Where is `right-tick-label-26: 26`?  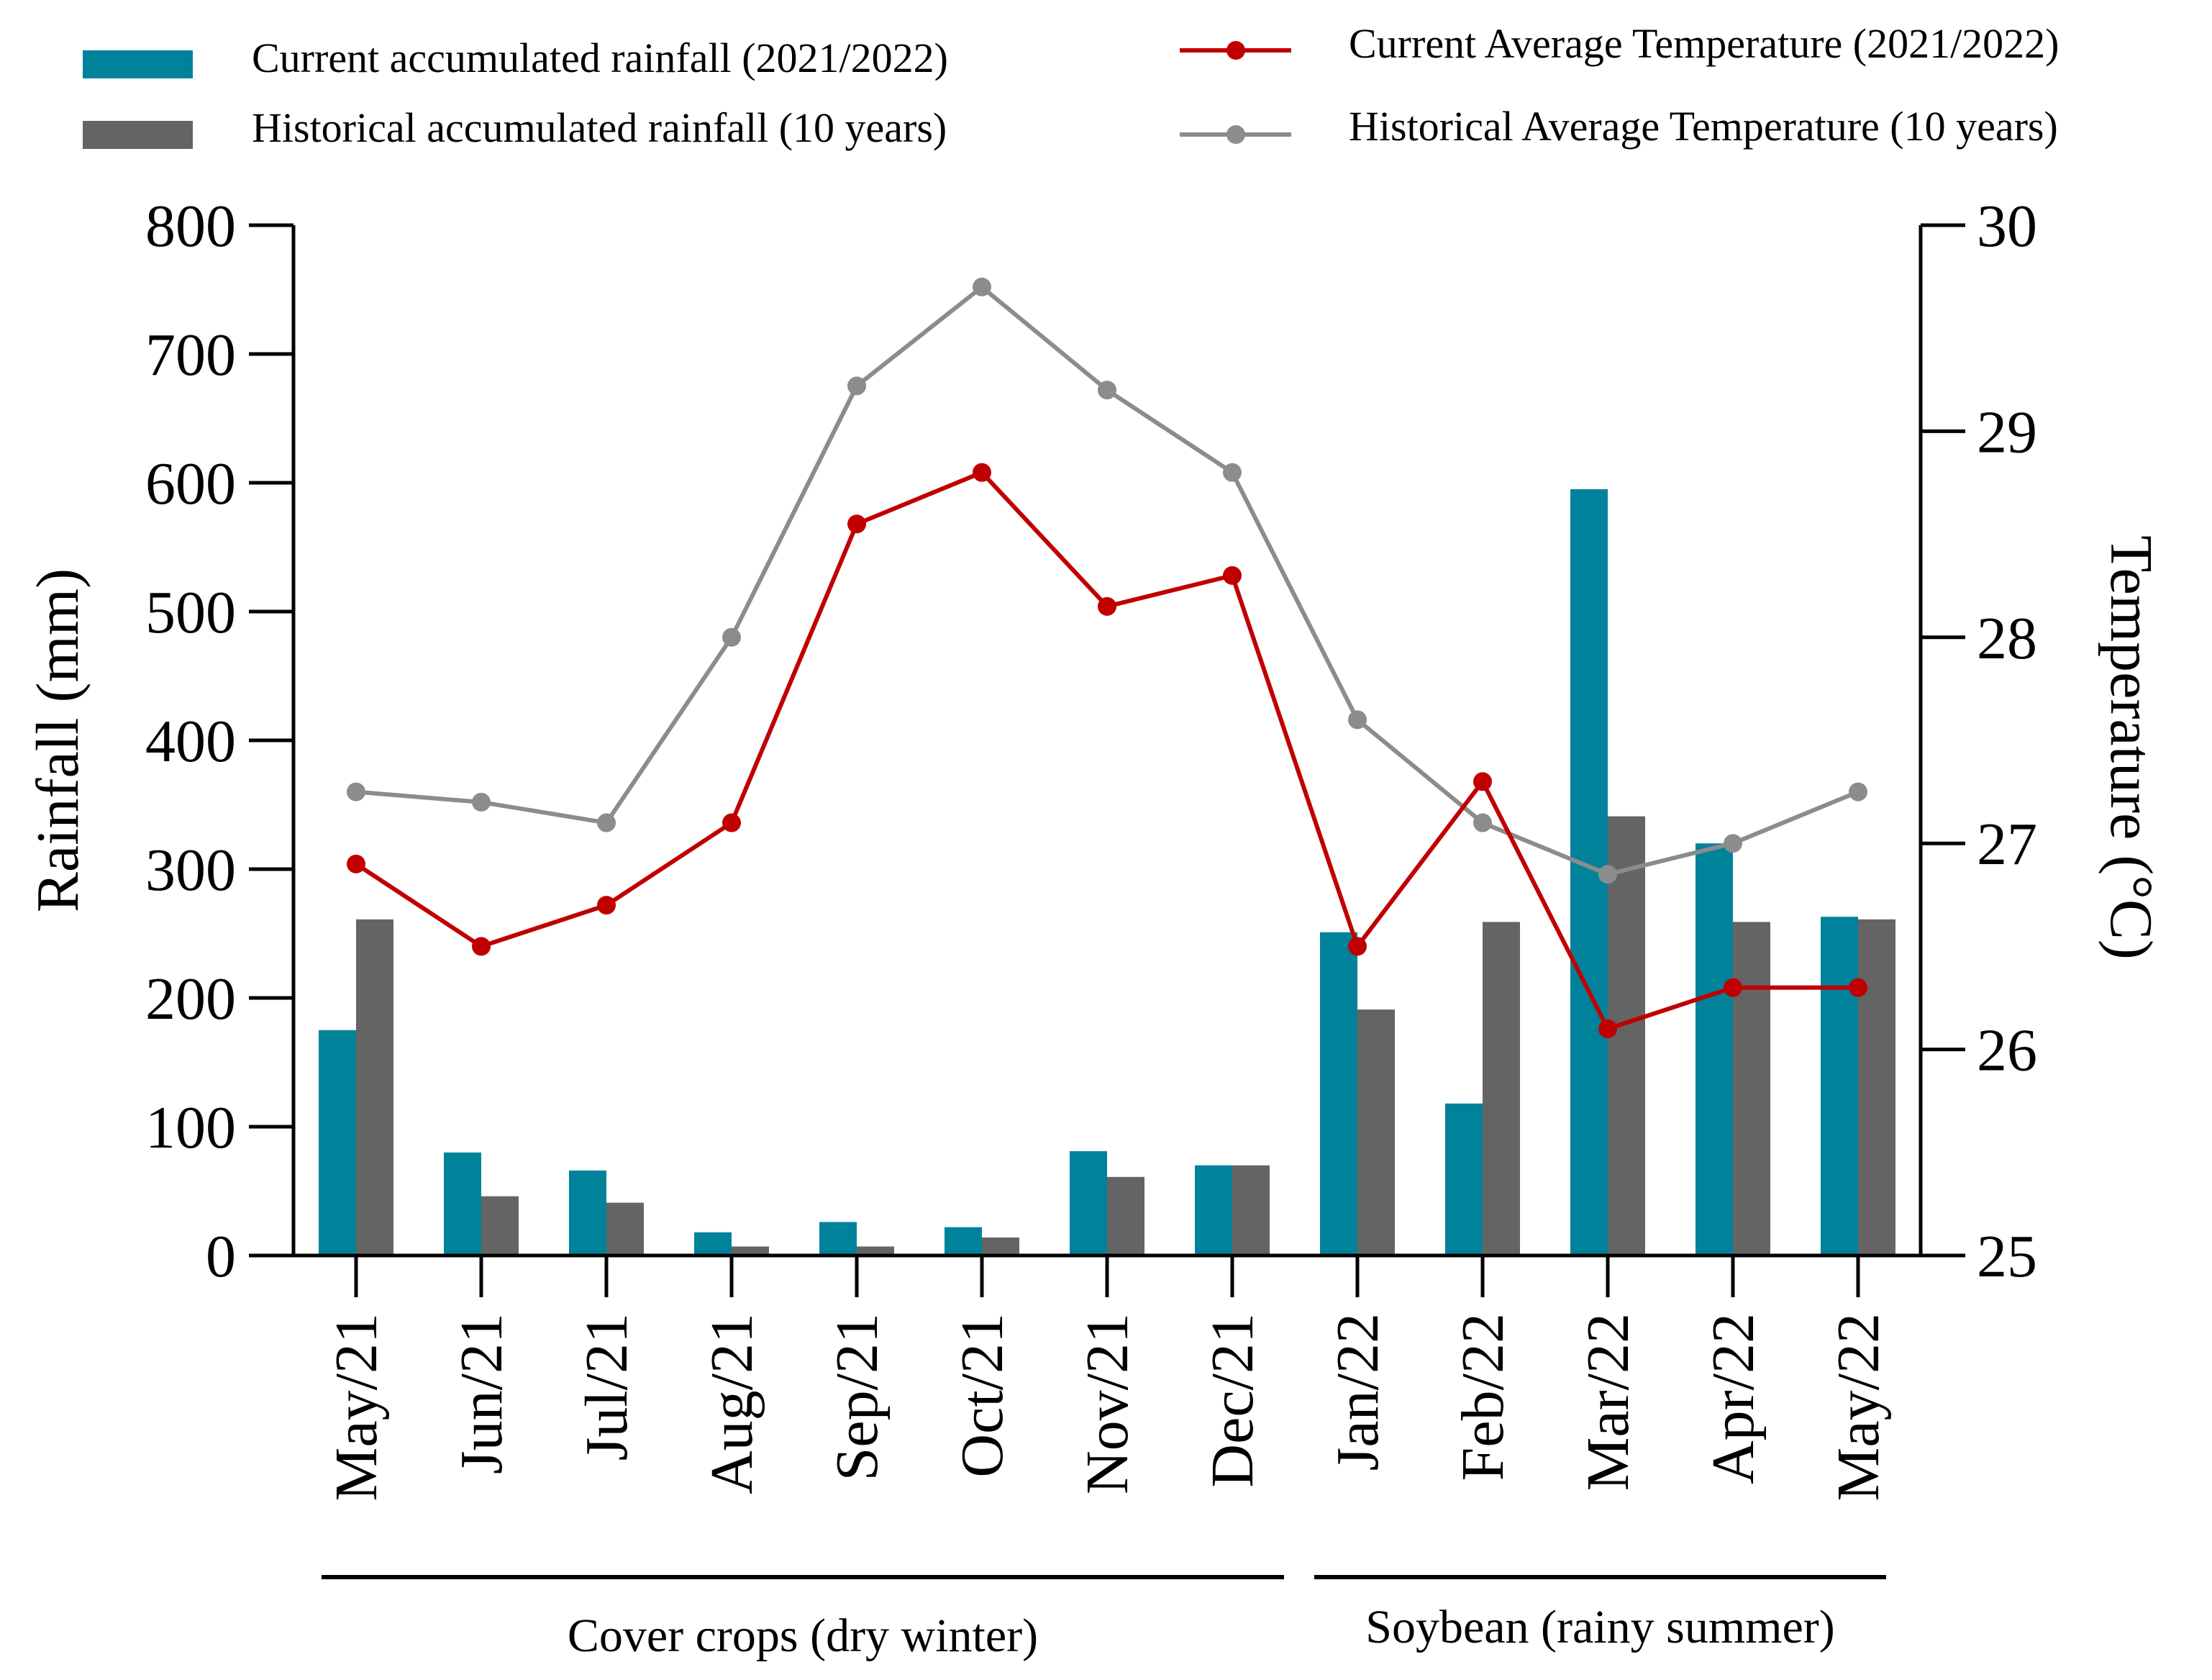
right-tick-label-26: 26 is located at coordinates (2007, 1050).